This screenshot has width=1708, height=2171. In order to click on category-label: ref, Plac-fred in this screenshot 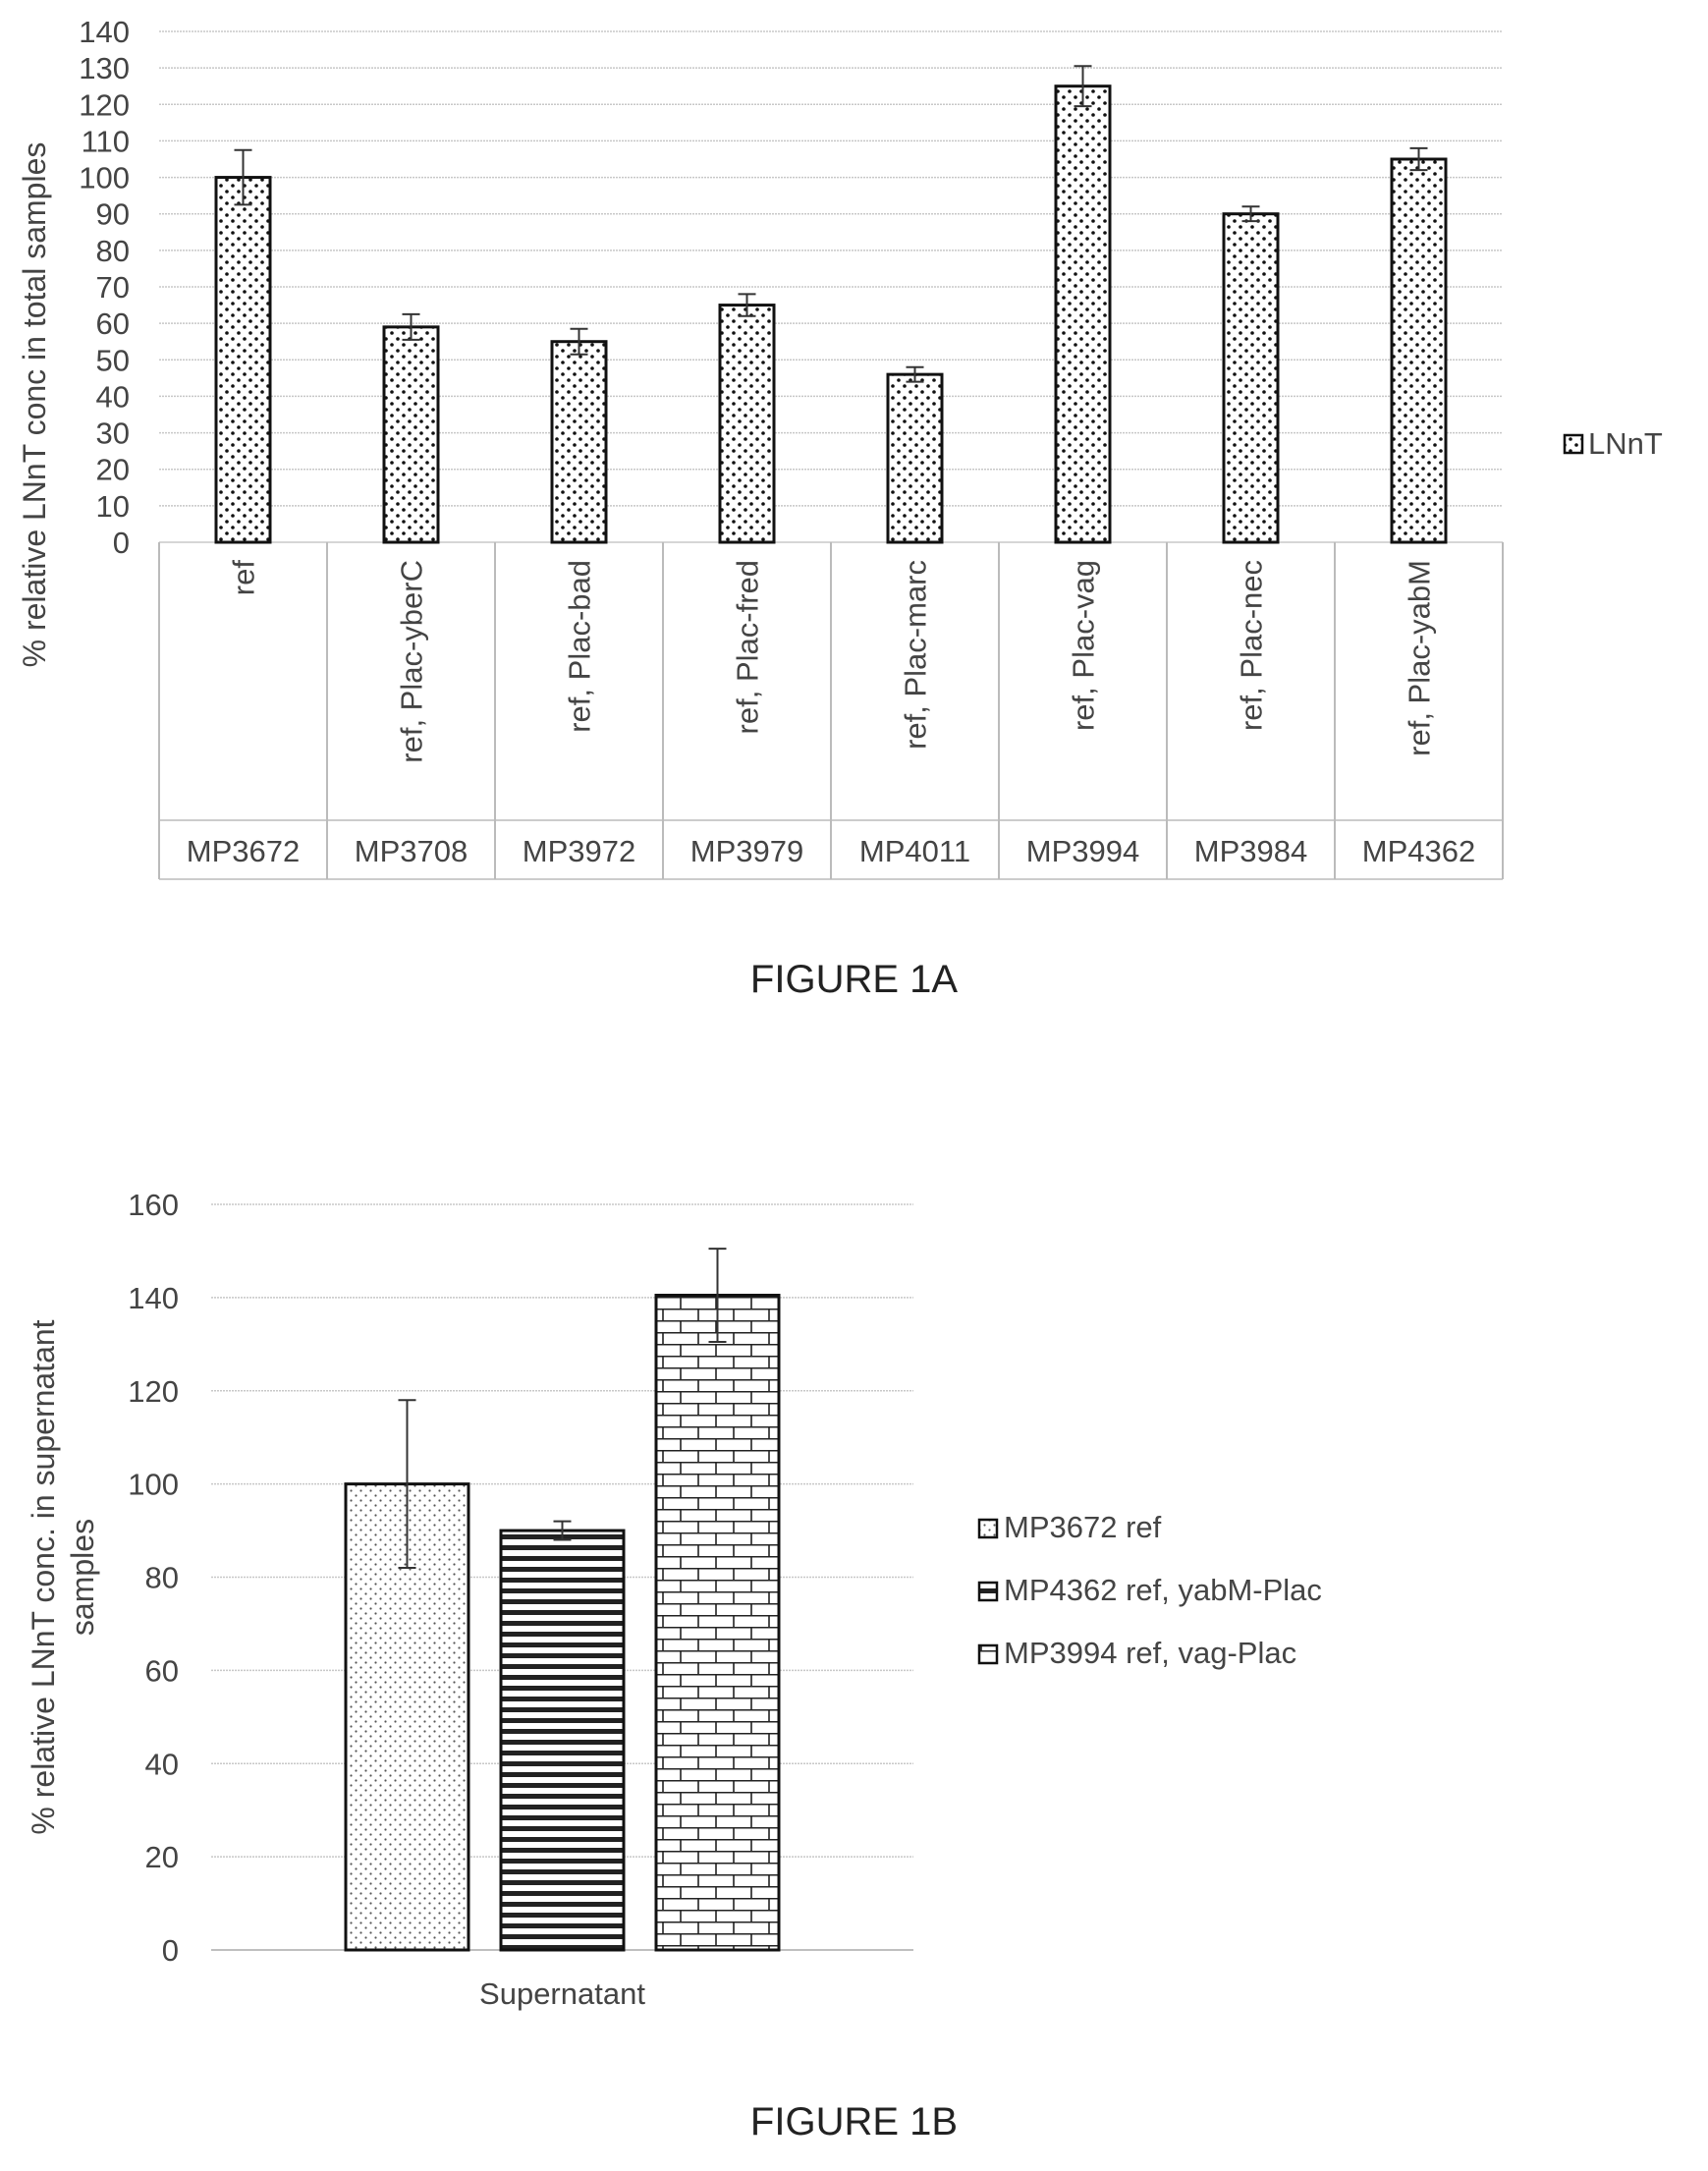, I will do `click(748, 647)`.